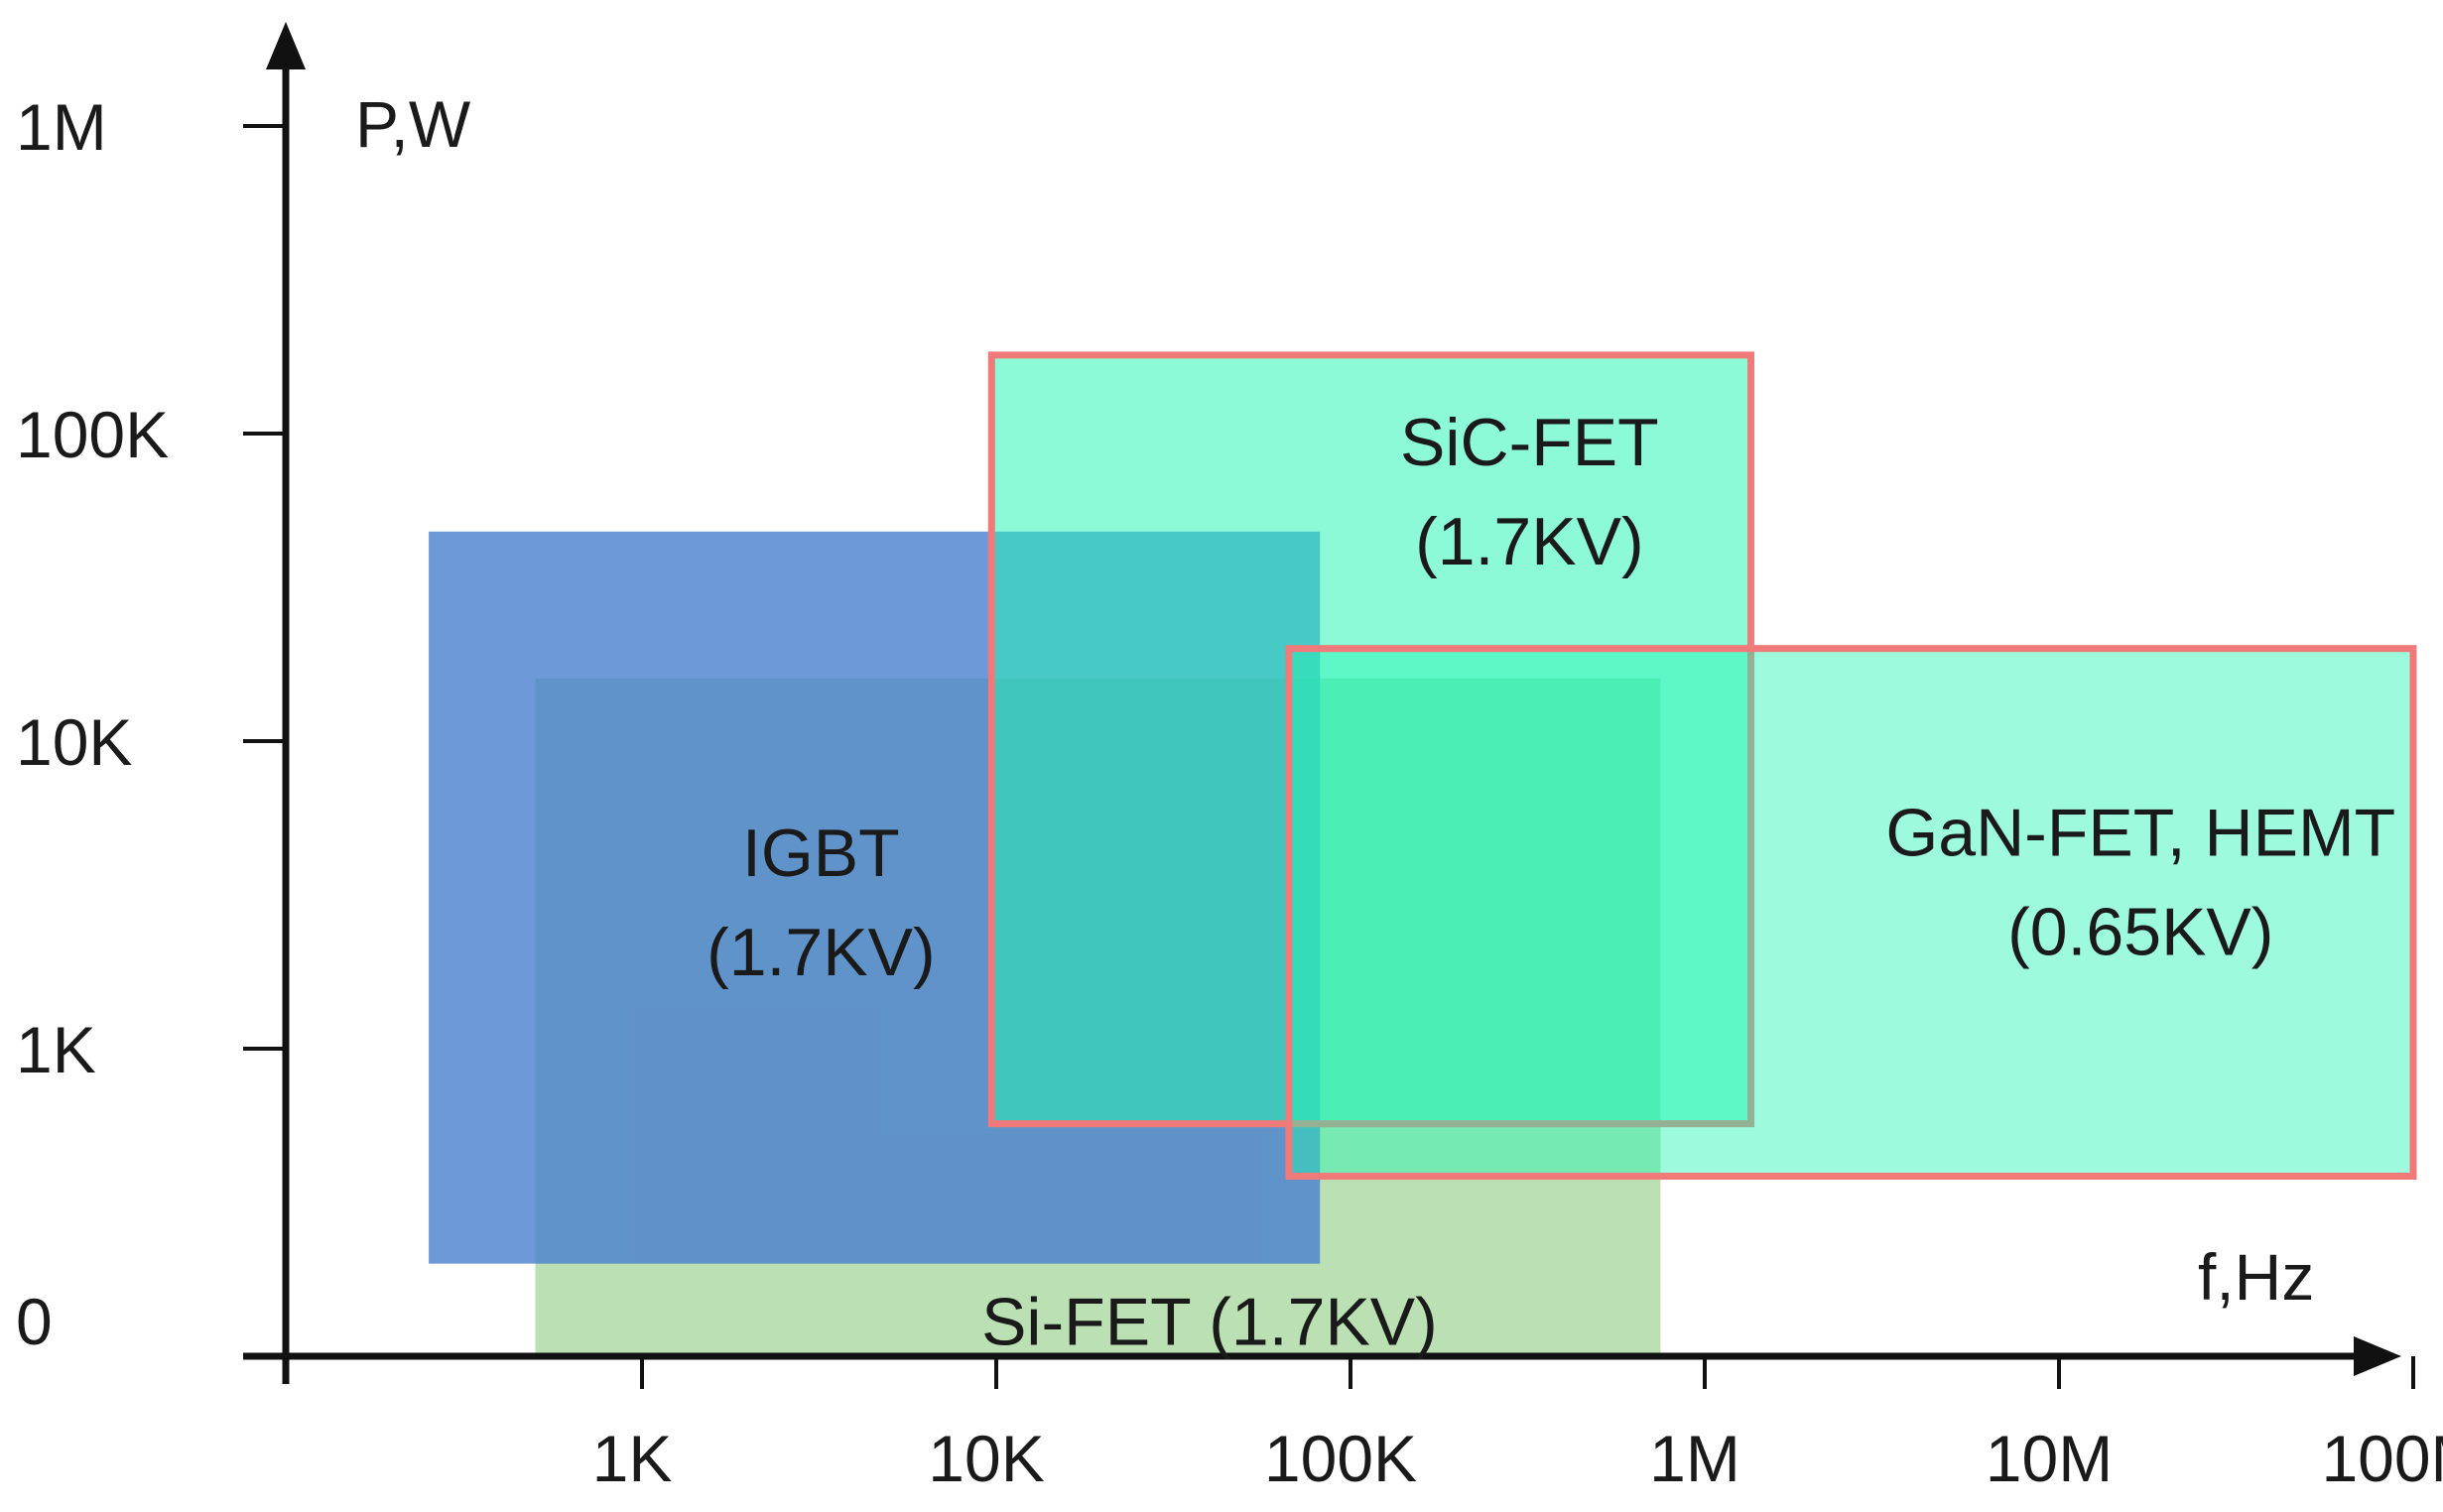 The width and height of the screenshot is (2443, 1512). What do you see at coordinates (56, 1049) in the screenshot?
I see `y-tick-label-1k: 1K` at bounding box center [56, 1049].